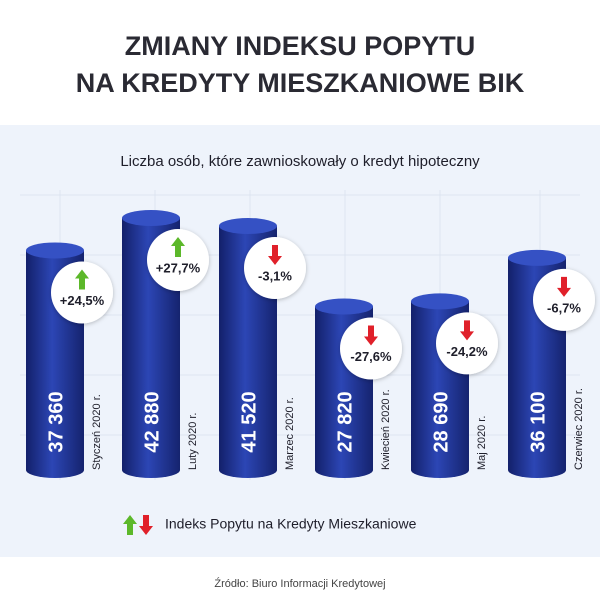  What do you see at coordinates (441, 421) in the screenshot?
I see `value-label: 28 690` at bounding box center [441, 421].